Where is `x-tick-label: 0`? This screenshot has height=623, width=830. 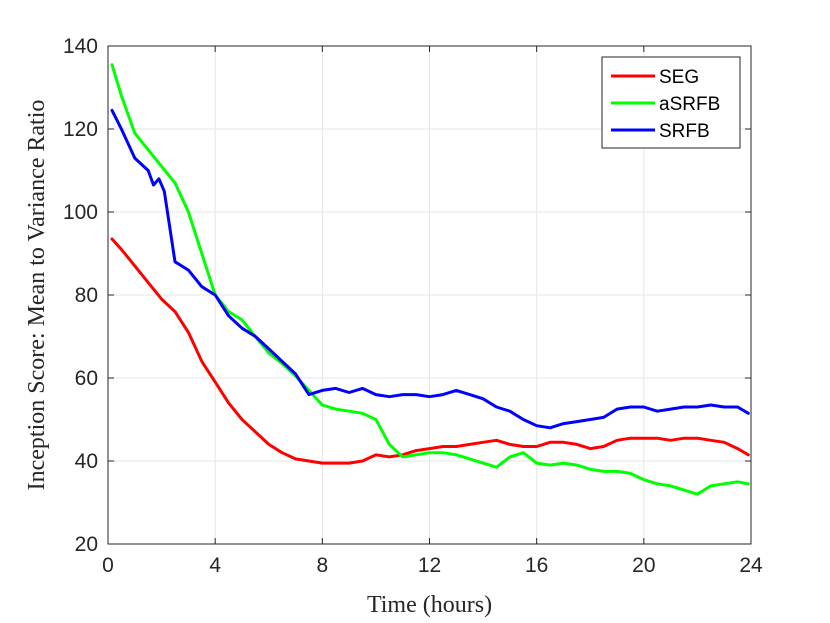
x-tick-label: 0 is located at coordinates (108, 565).